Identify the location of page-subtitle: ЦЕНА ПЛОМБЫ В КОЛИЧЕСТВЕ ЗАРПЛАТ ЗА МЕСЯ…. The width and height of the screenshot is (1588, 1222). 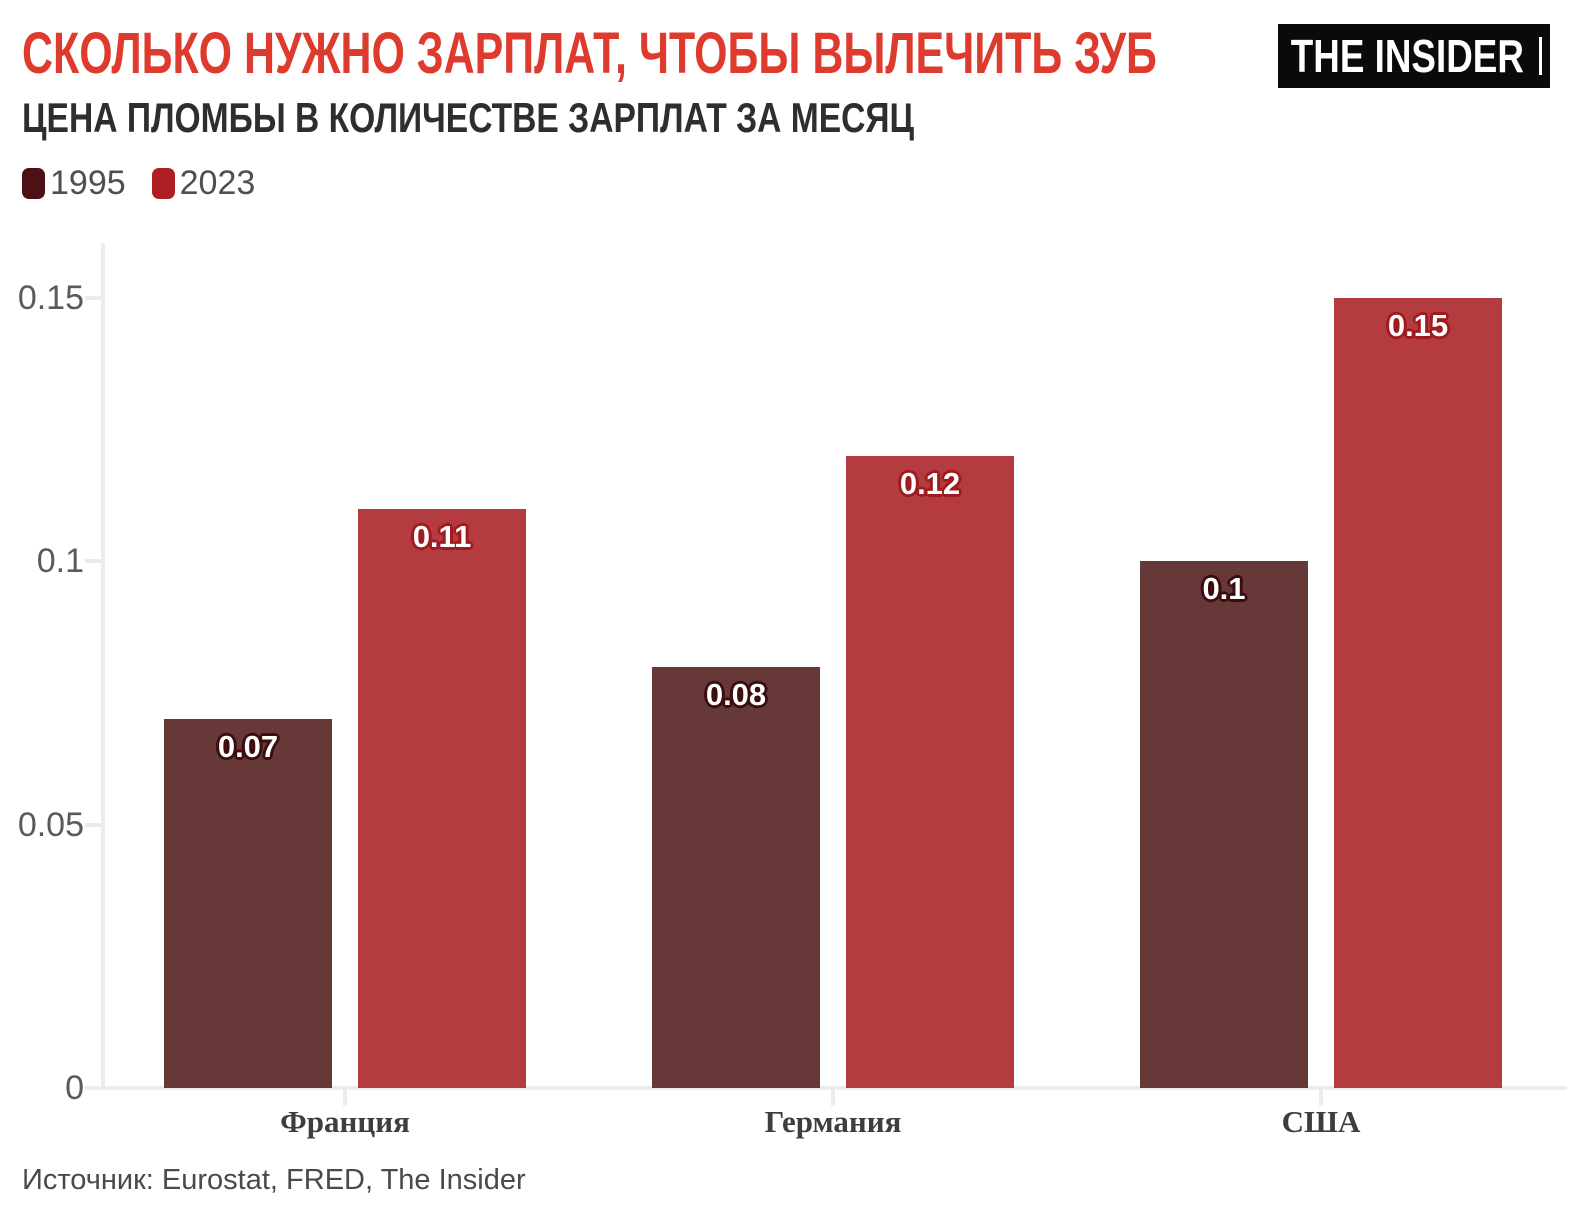
(468, 117).